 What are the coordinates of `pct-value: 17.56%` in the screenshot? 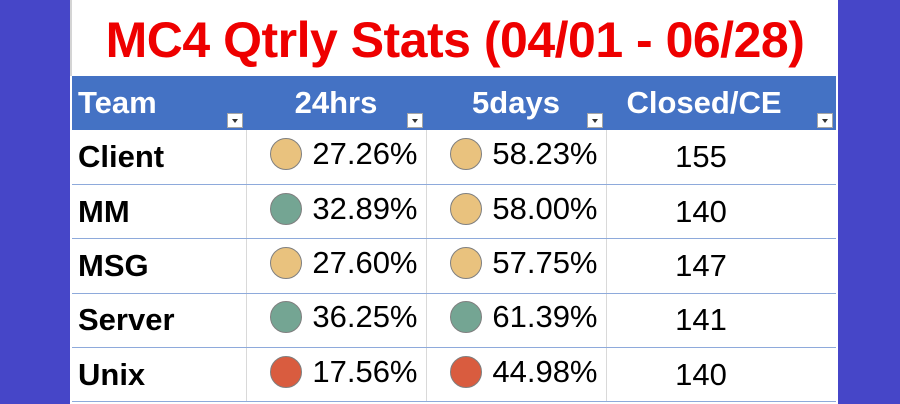 It's located at (365, 371).